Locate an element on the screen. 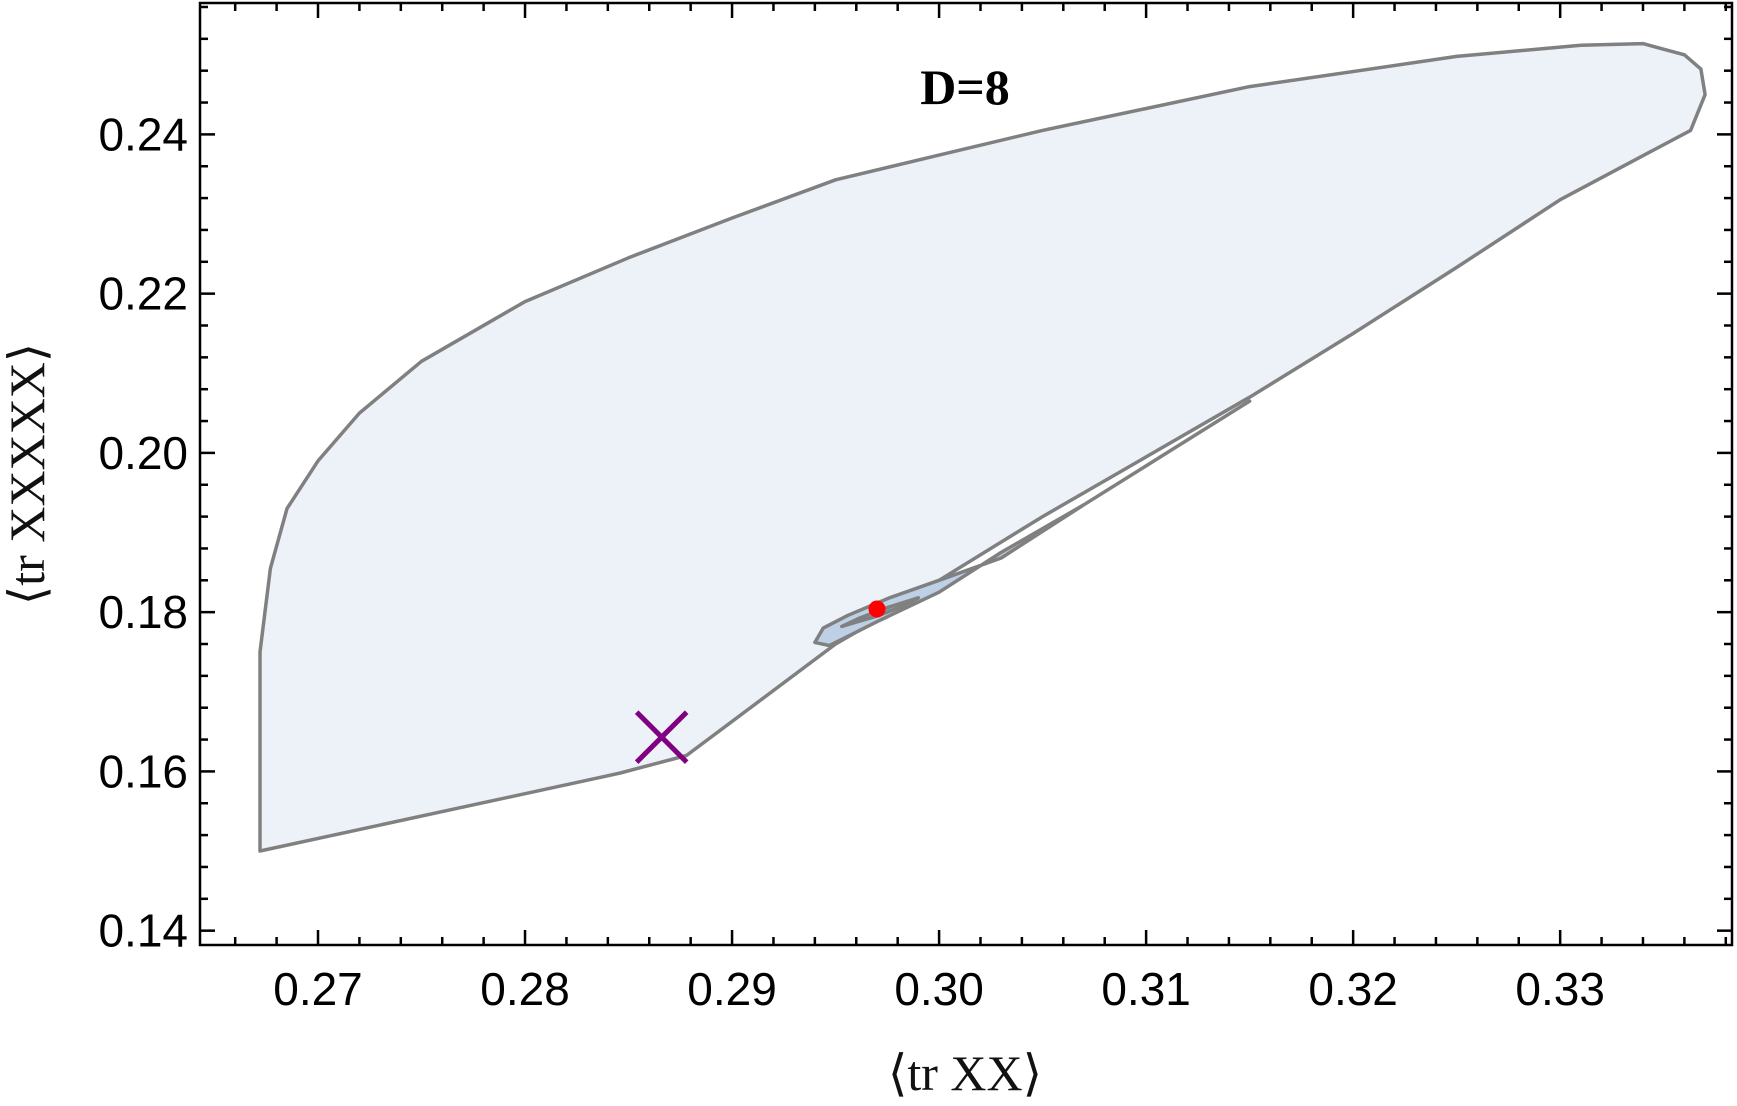 The image size is (1737, 1106). x-axis-title: ⟨tr XX⟩ is located at coordinates (965, 1073).